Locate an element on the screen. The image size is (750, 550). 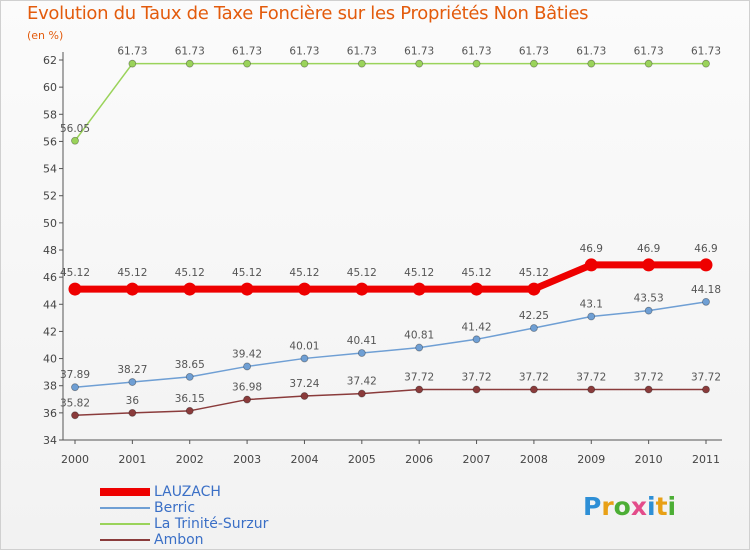
y-tick-label: 50 is located at coordinates (50, 223).